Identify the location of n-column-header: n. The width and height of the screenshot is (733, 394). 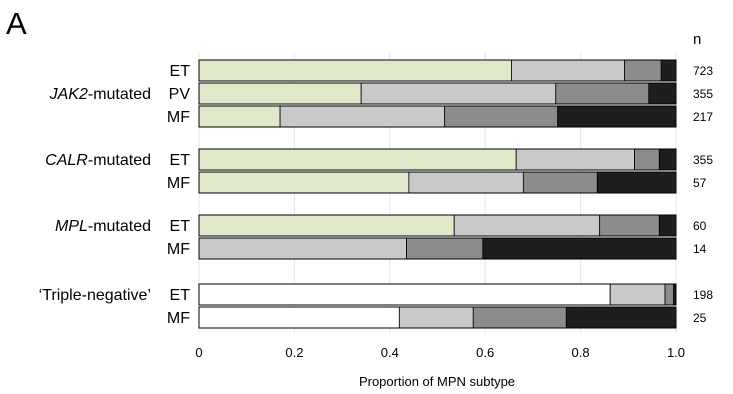
(697, 39).